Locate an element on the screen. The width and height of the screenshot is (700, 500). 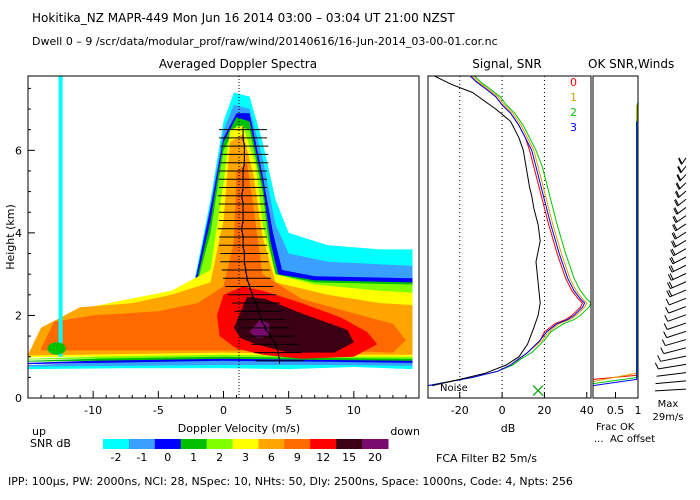
snr-plot-area is located at coordinates (509, 237).